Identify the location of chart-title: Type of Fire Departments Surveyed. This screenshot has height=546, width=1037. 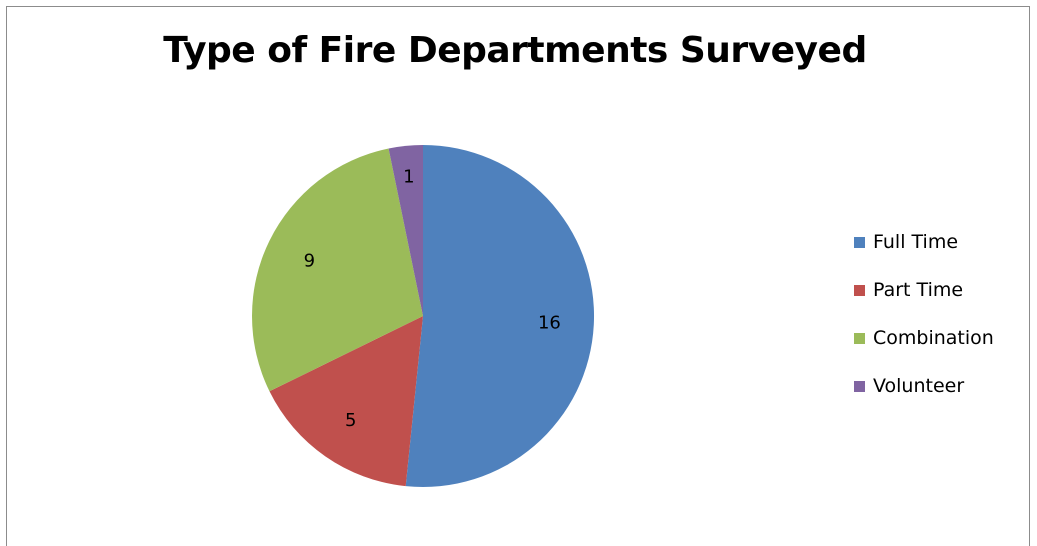
(515, 50).